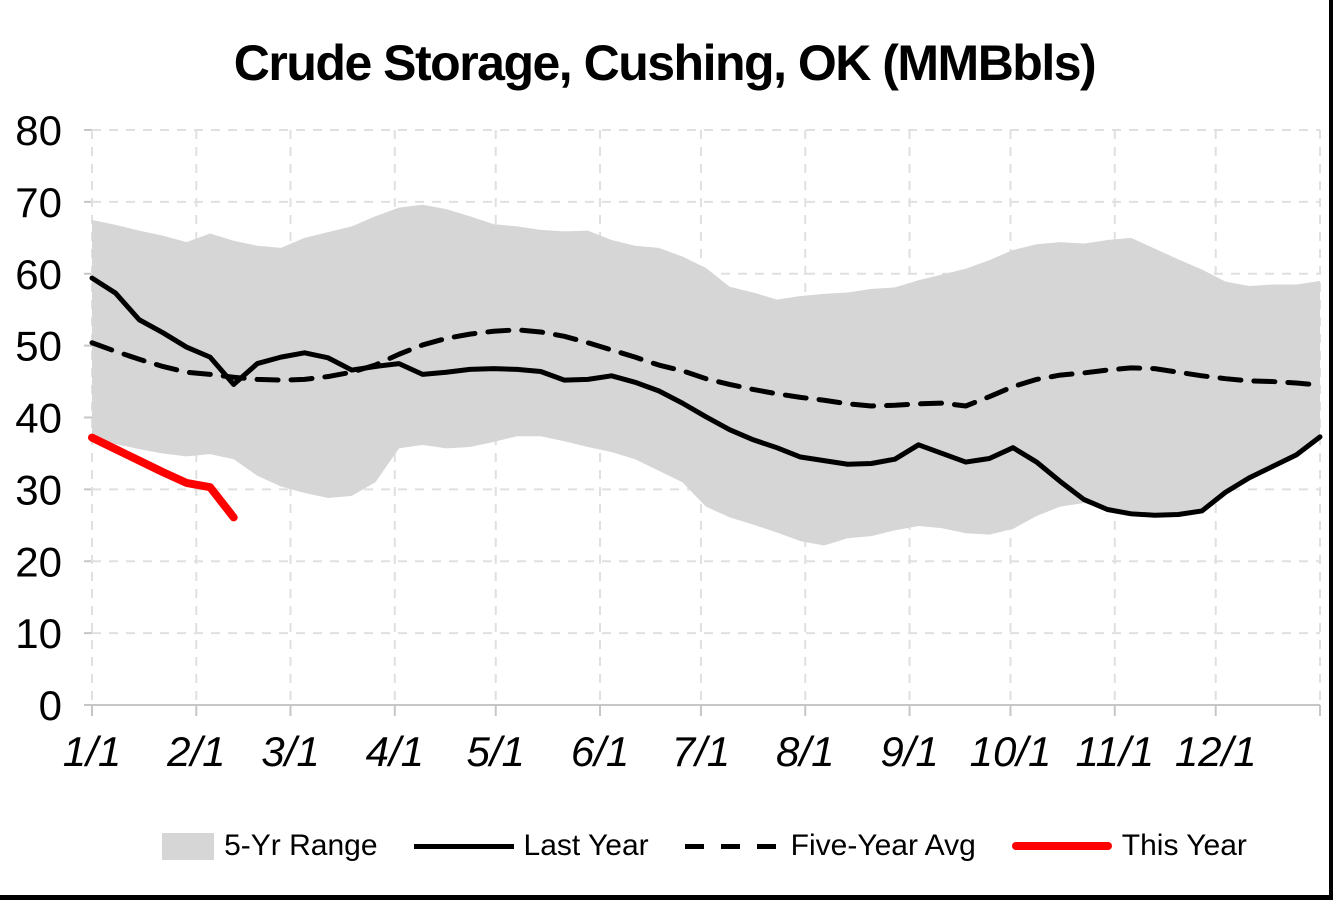  I want to click on y-axis-label-20: 20, so click(38, 561).